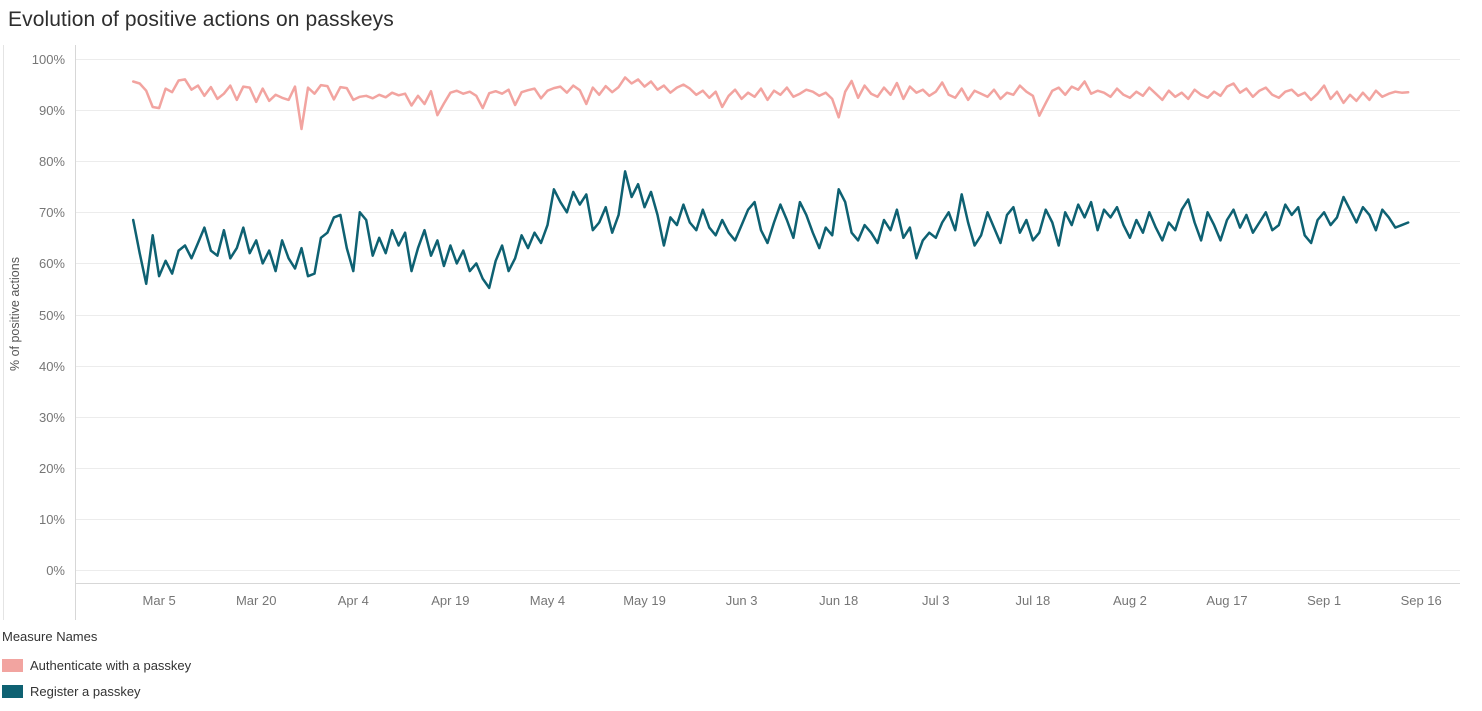 The image size is (1482, 711). I want to click on x-axis-tick-label: Mar 20, so click(256, 600).